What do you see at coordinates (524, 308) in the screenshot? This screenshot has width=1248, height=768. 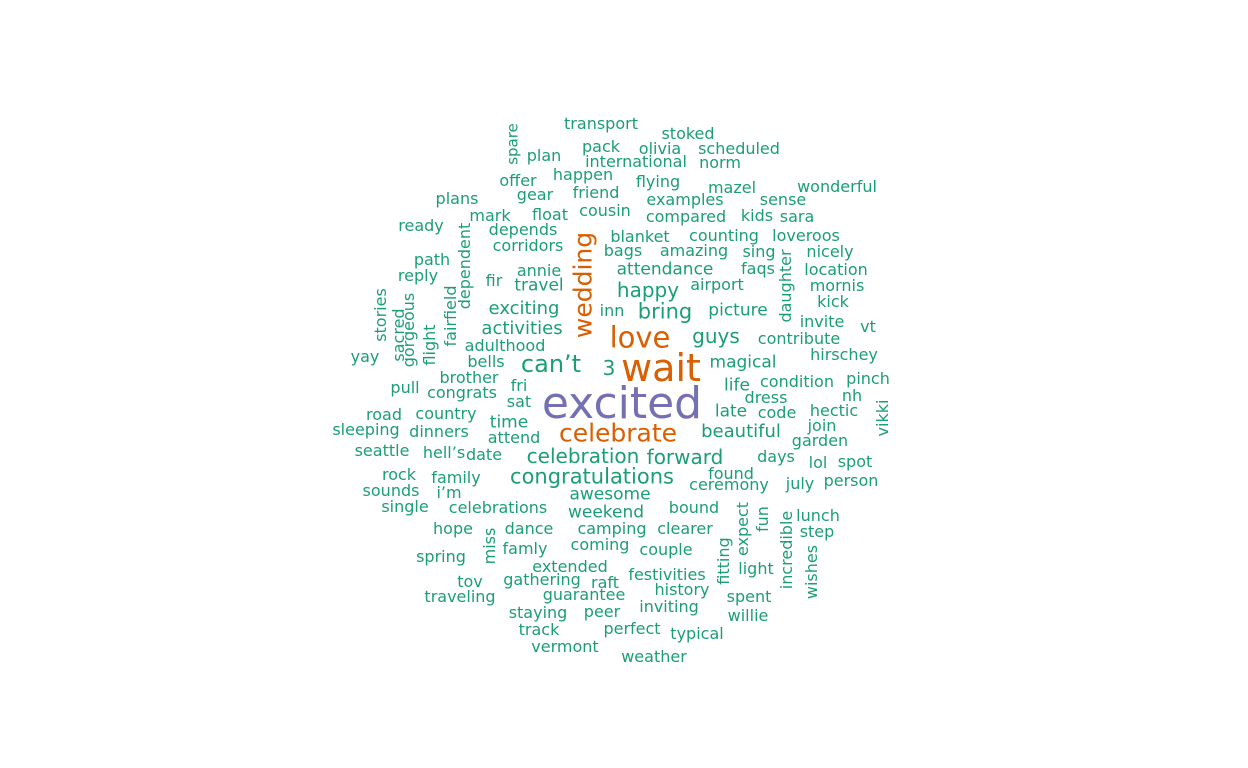 I see `word-13: exciting` at bounding box center [524, 308].